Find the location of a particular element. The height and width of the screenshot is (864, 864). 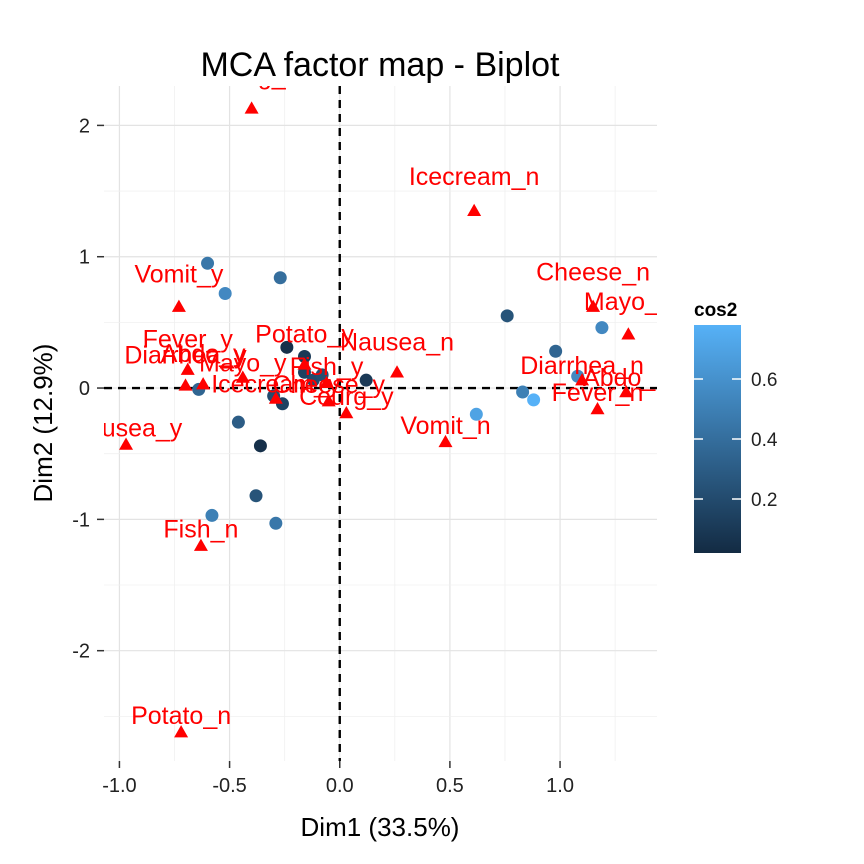

y-tick-label: 2 is located at coordinates (84, 126).